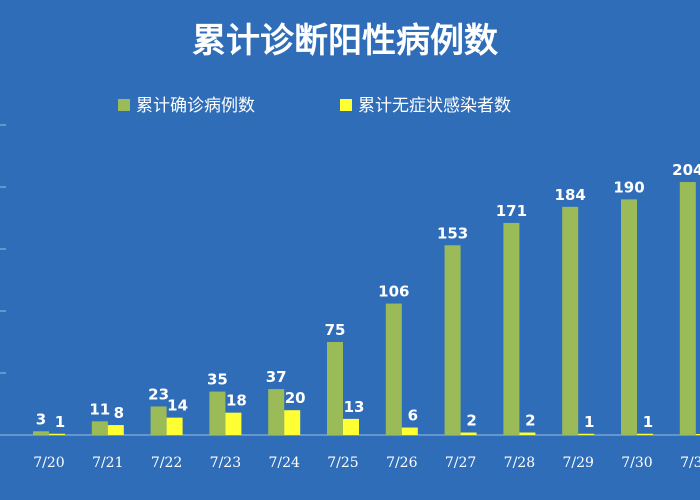  What do you see at coordinates (346, 105) in the screenshot?
I see `legend-swatch-asymptomatic` at bounding box center [346, 105].